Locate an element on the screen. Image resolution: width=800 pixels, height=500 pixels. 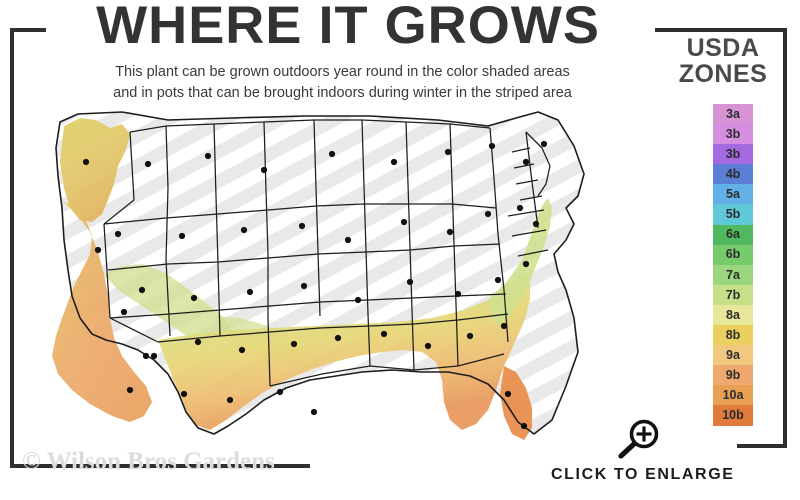
zone-swatch: 7b is located at coordinates (733, 294).